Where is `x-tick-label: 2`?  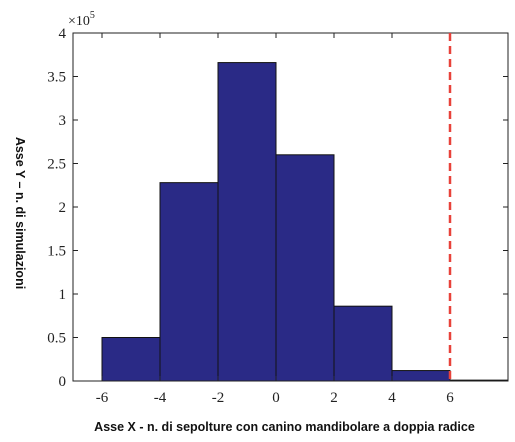
x-tick-label: 2 is located at coordinates (334, 398).